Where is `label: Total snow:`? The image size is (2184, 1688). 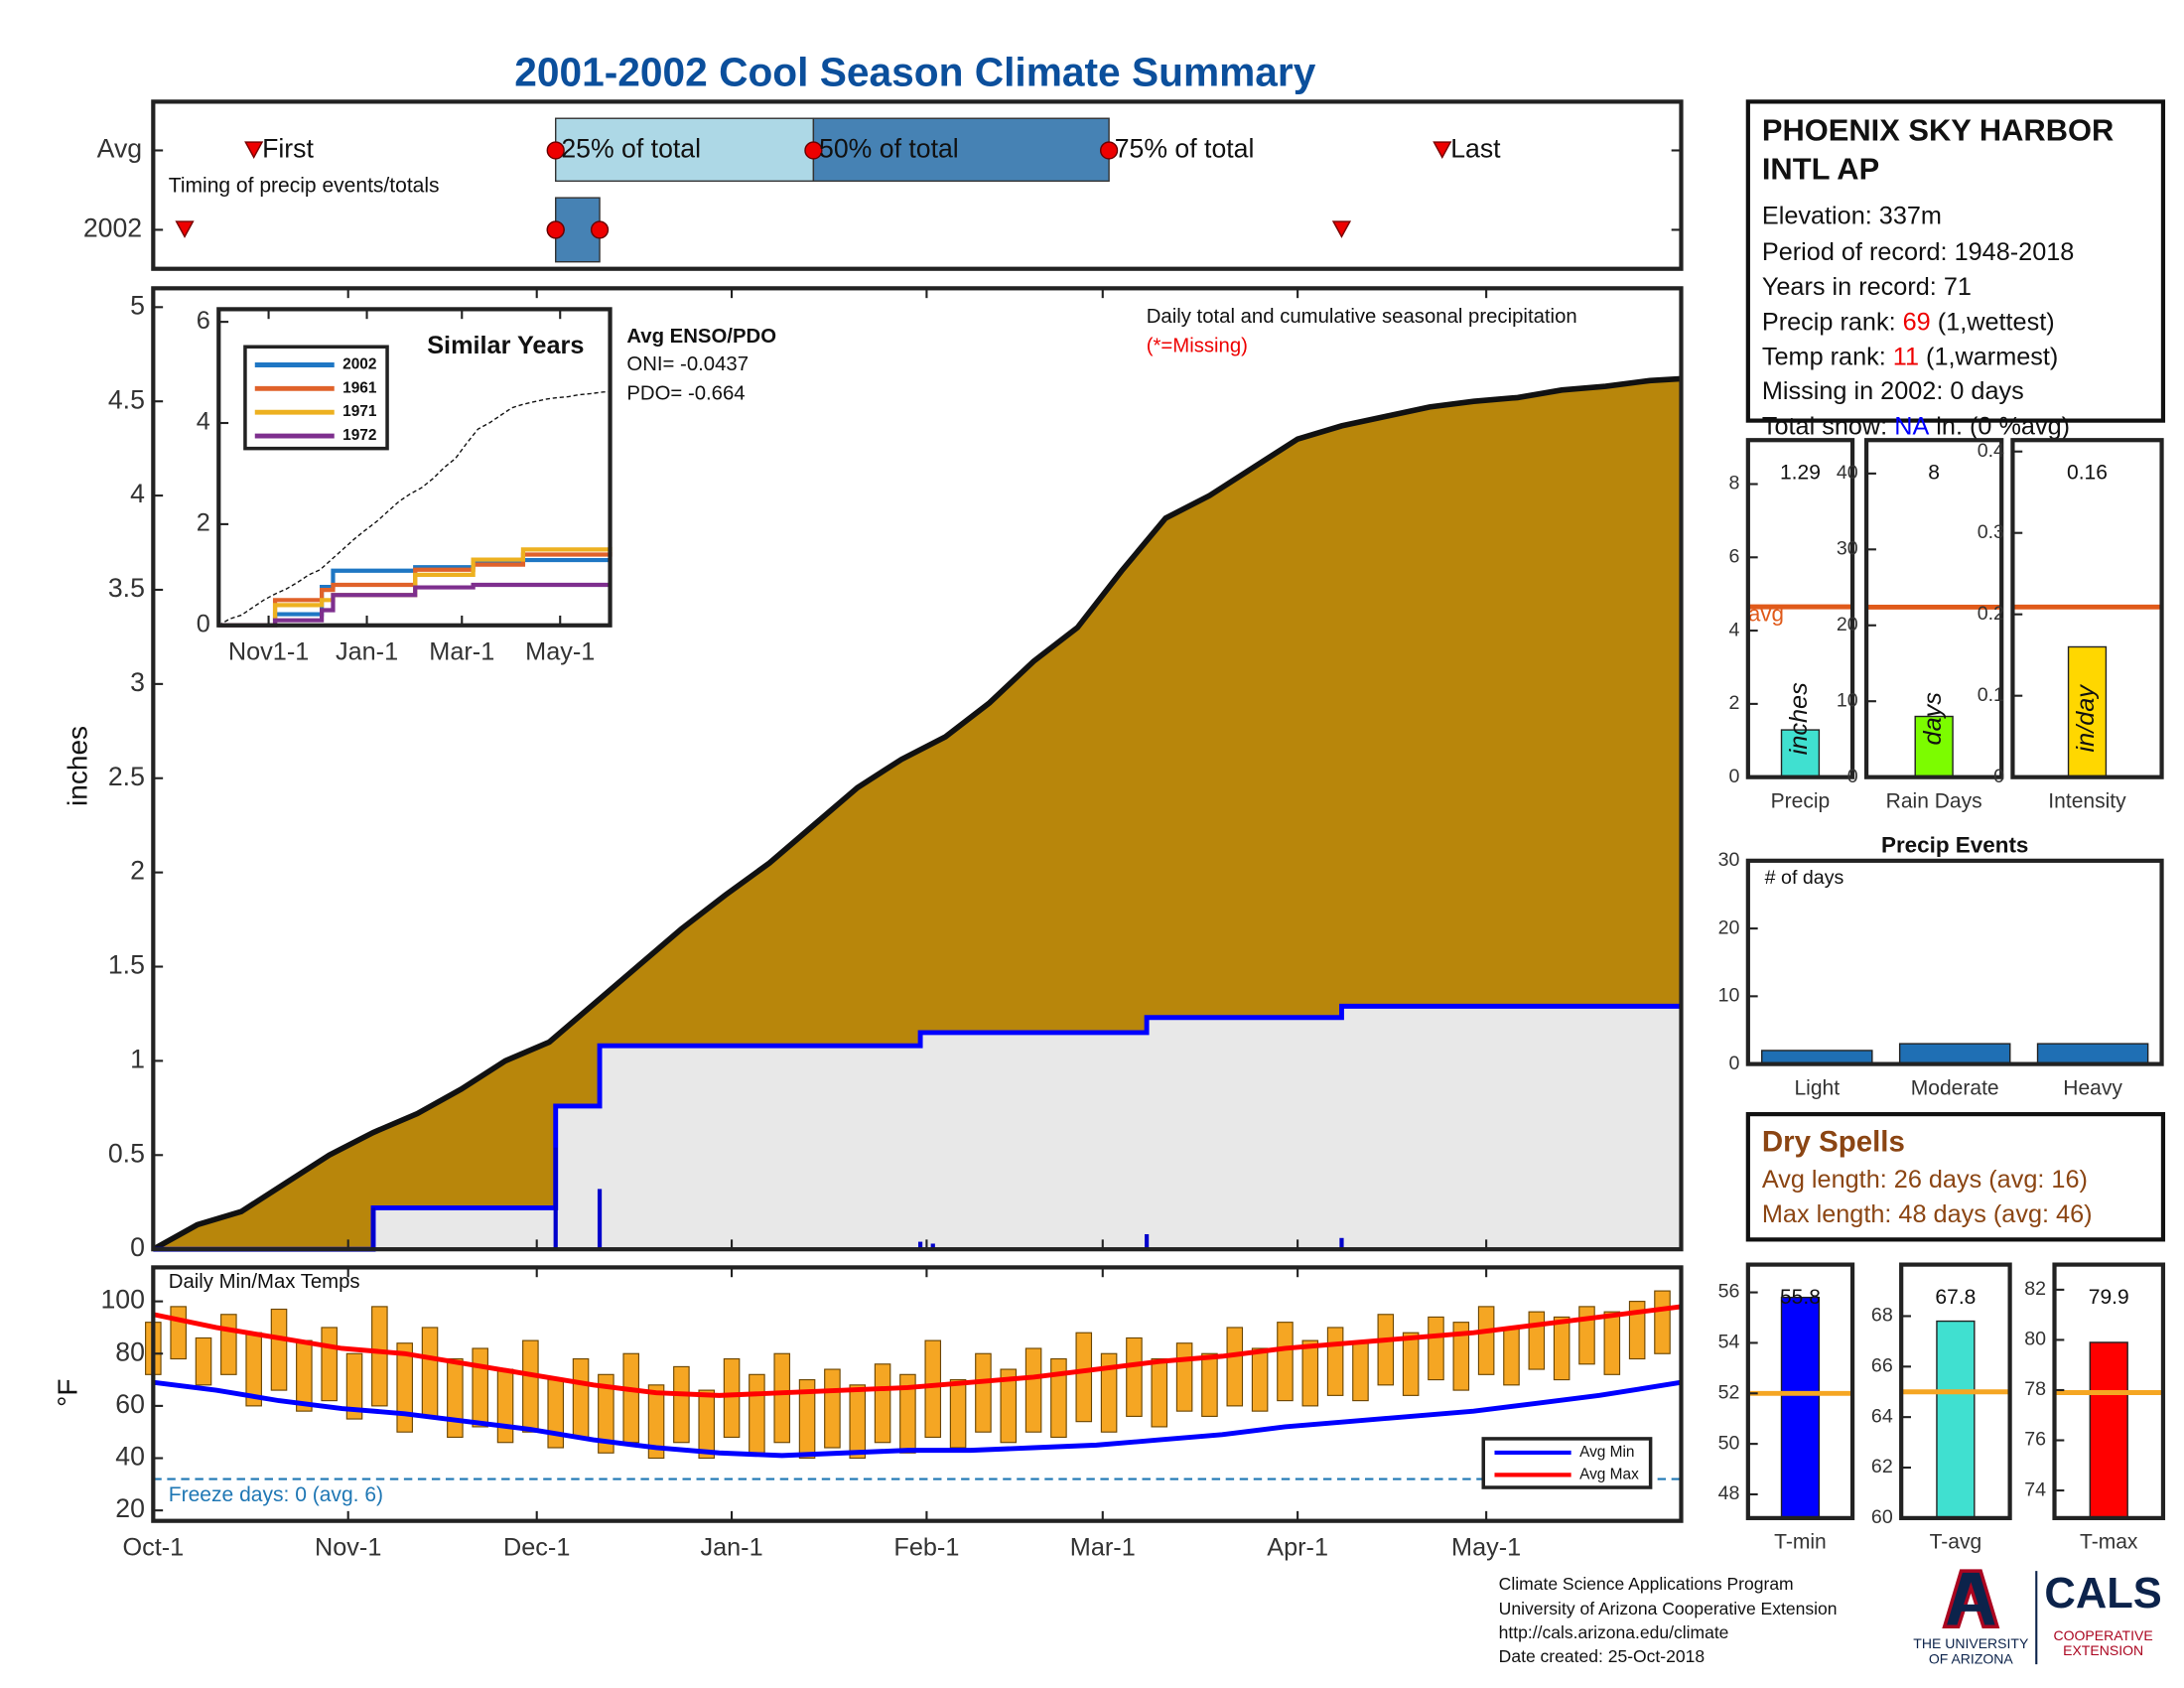
label: Total snow: is located at coordinates (1824, 426).